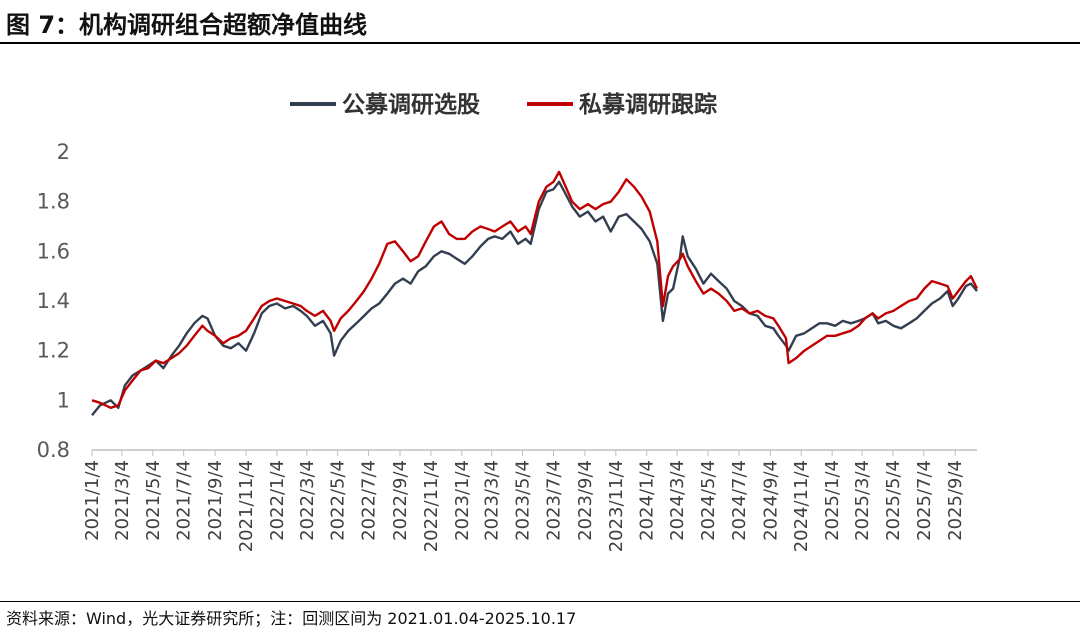 The width and height of the screenshot is (1080, 633). I want to click on x-tick-label: 2025/5/4, so click(893, 500).